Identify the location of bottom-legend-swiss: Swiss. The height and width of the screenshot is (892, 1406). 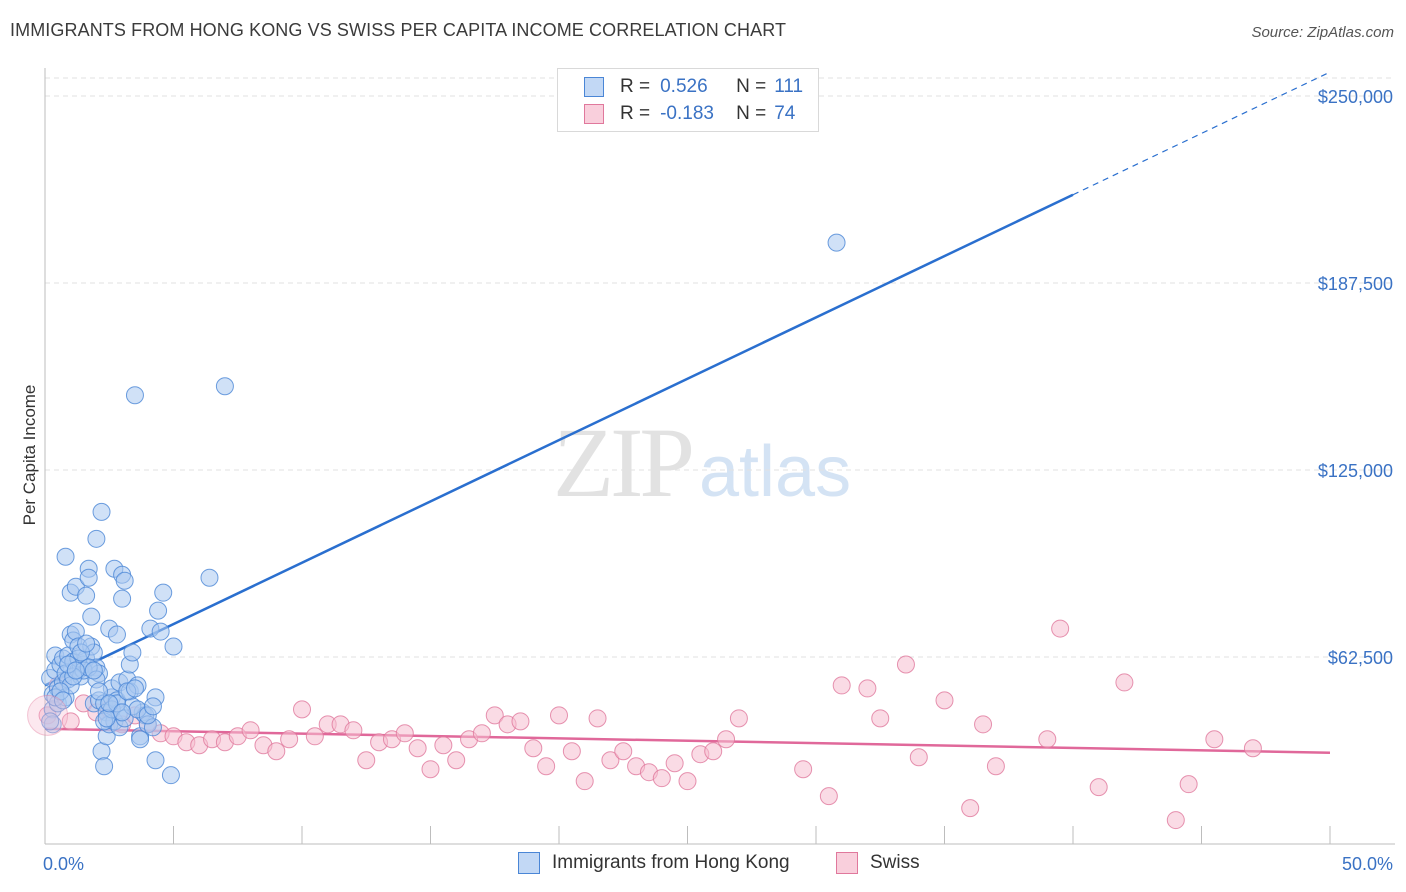
(878, 863).